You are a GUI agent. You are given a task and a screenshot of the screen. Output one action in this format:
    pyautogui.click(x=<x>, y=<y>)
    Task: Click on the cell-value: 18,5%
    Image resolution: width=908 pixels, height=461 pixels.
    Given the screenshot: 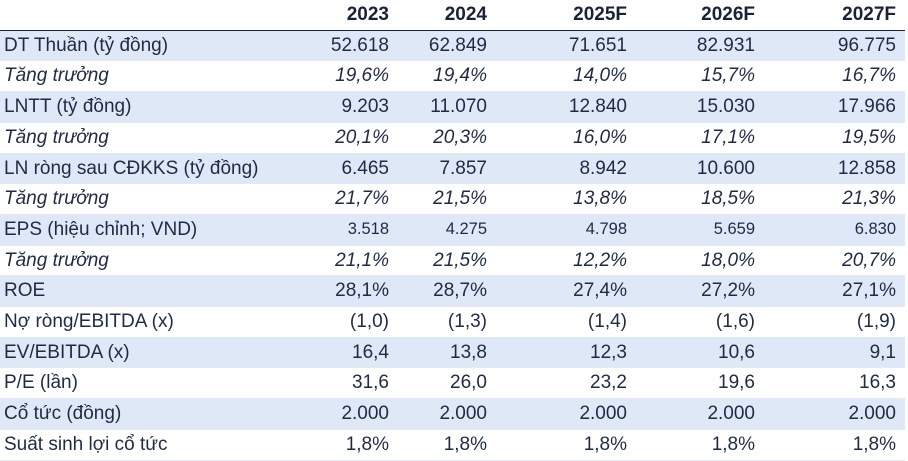 What is the action you would take?
    pyautogui.click(x=700, y=199)
    